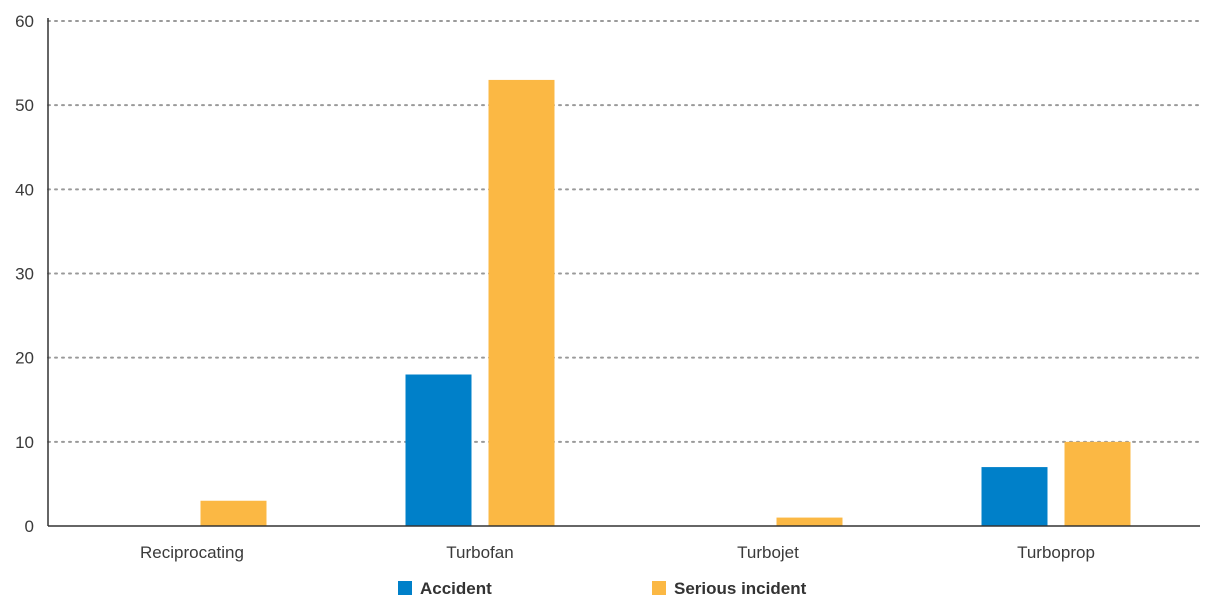  Describe the element at coordinates (521, 303) in the screenshot. I see `bar-serious-incident-turbofan` at that location.